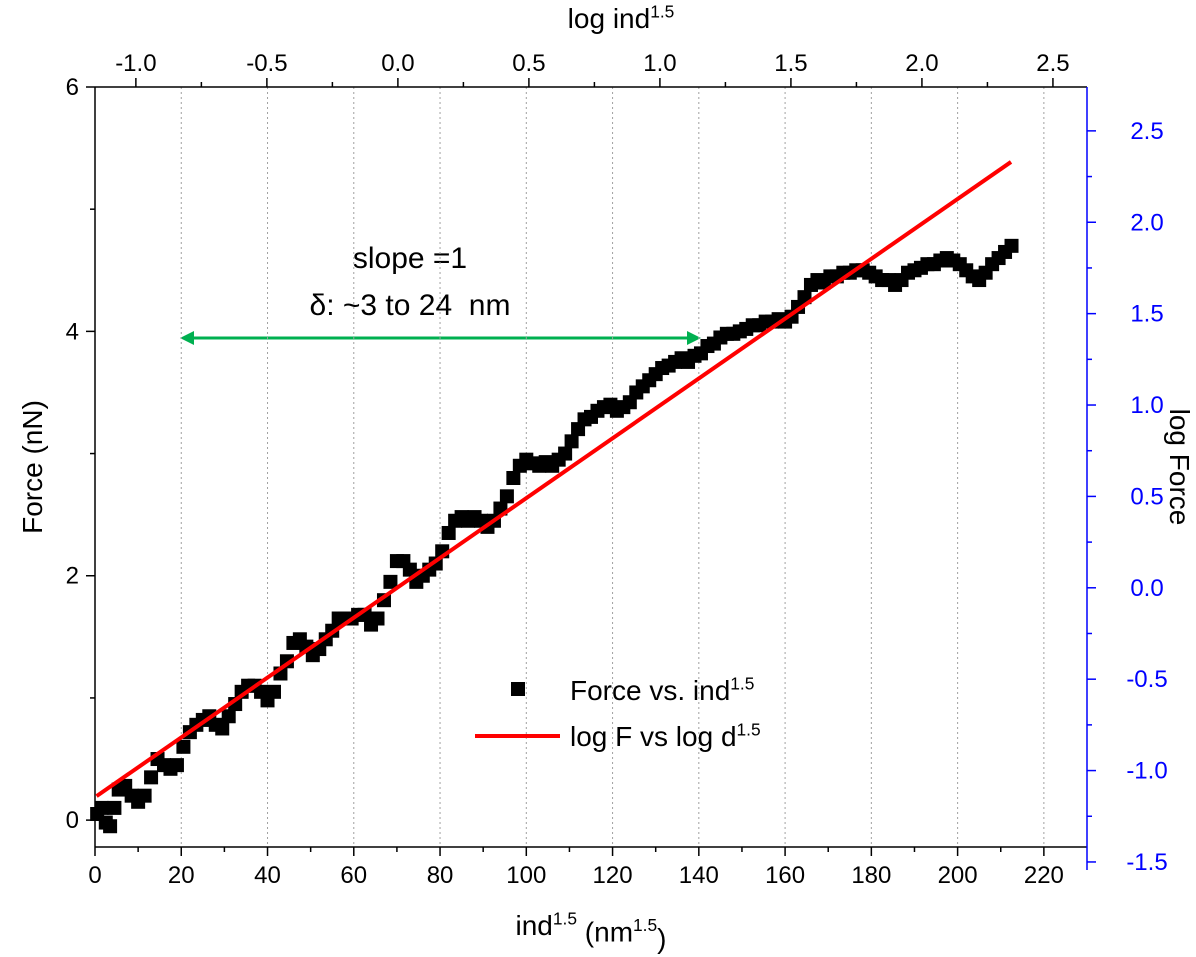 This screenshot has width=1196, height=957. I want to click on y2-tick-label: -0.5, so click(1146, 679).